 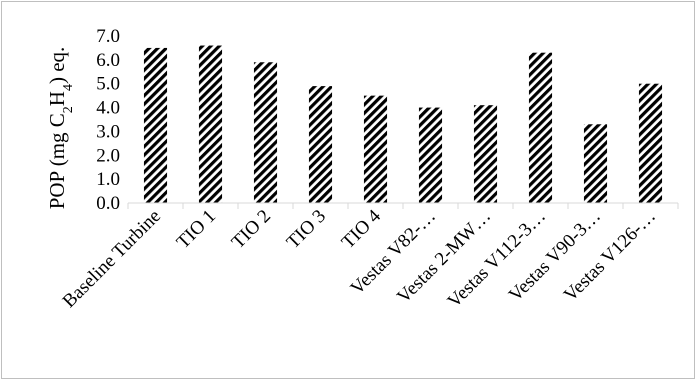 What do you see at coordinates (251, 229) in the screenshot?
I see `category-label: TIO 2` at bounding box center [251, 229].